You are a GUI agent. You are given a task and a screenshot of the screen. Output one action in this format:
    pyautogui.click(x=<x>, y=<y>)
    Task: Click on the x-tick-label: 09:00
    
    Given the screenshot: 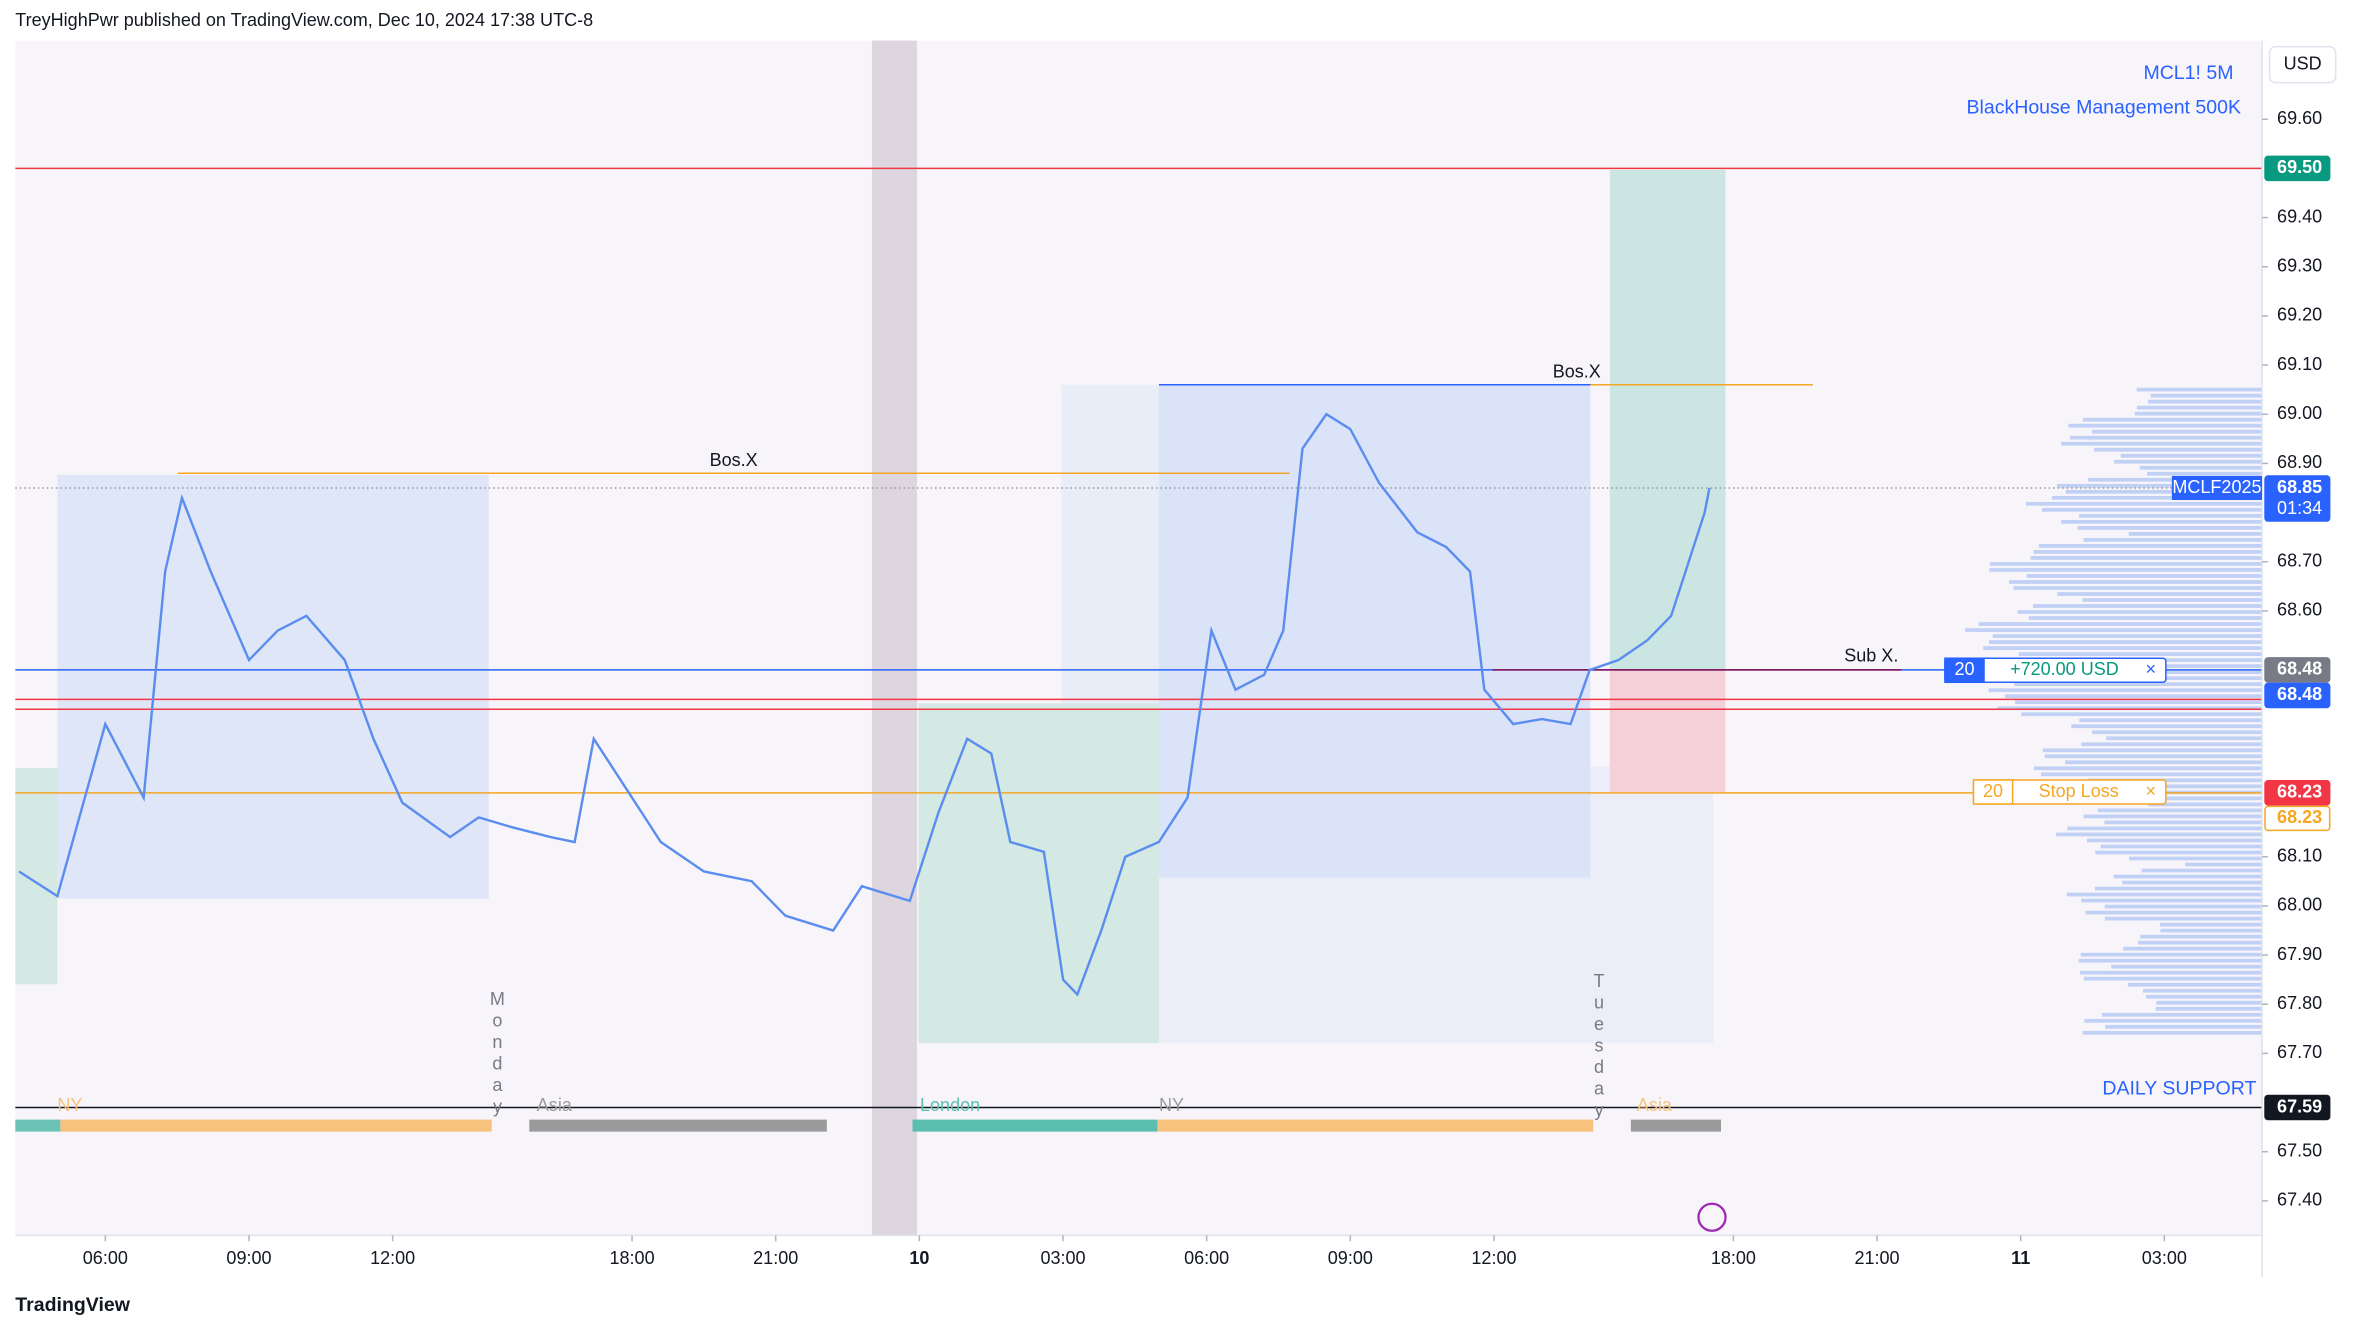 What is the action you would take?
    pyautogui.click(x=1350, y=1258)
    